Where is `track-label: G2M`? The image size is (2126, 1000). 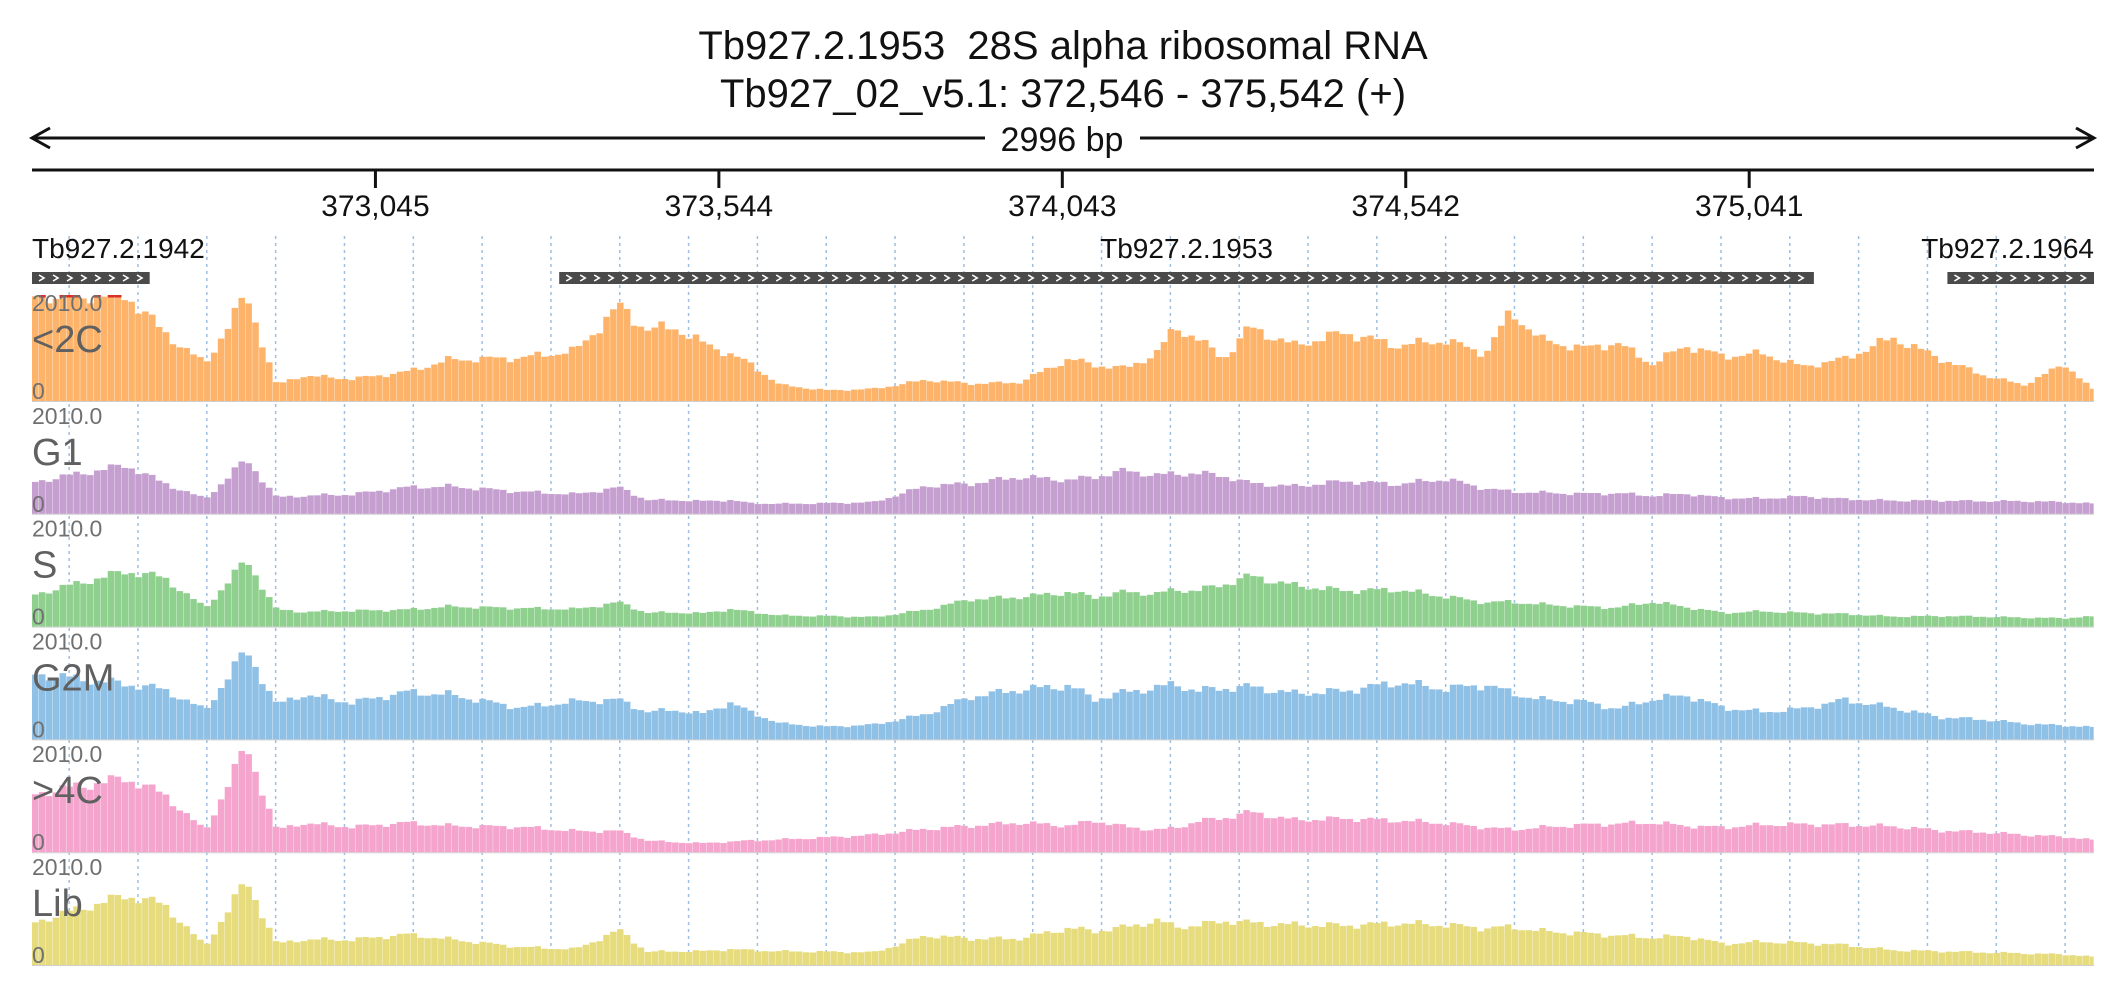 track-label: G2M is located at coordinates (73, 678).